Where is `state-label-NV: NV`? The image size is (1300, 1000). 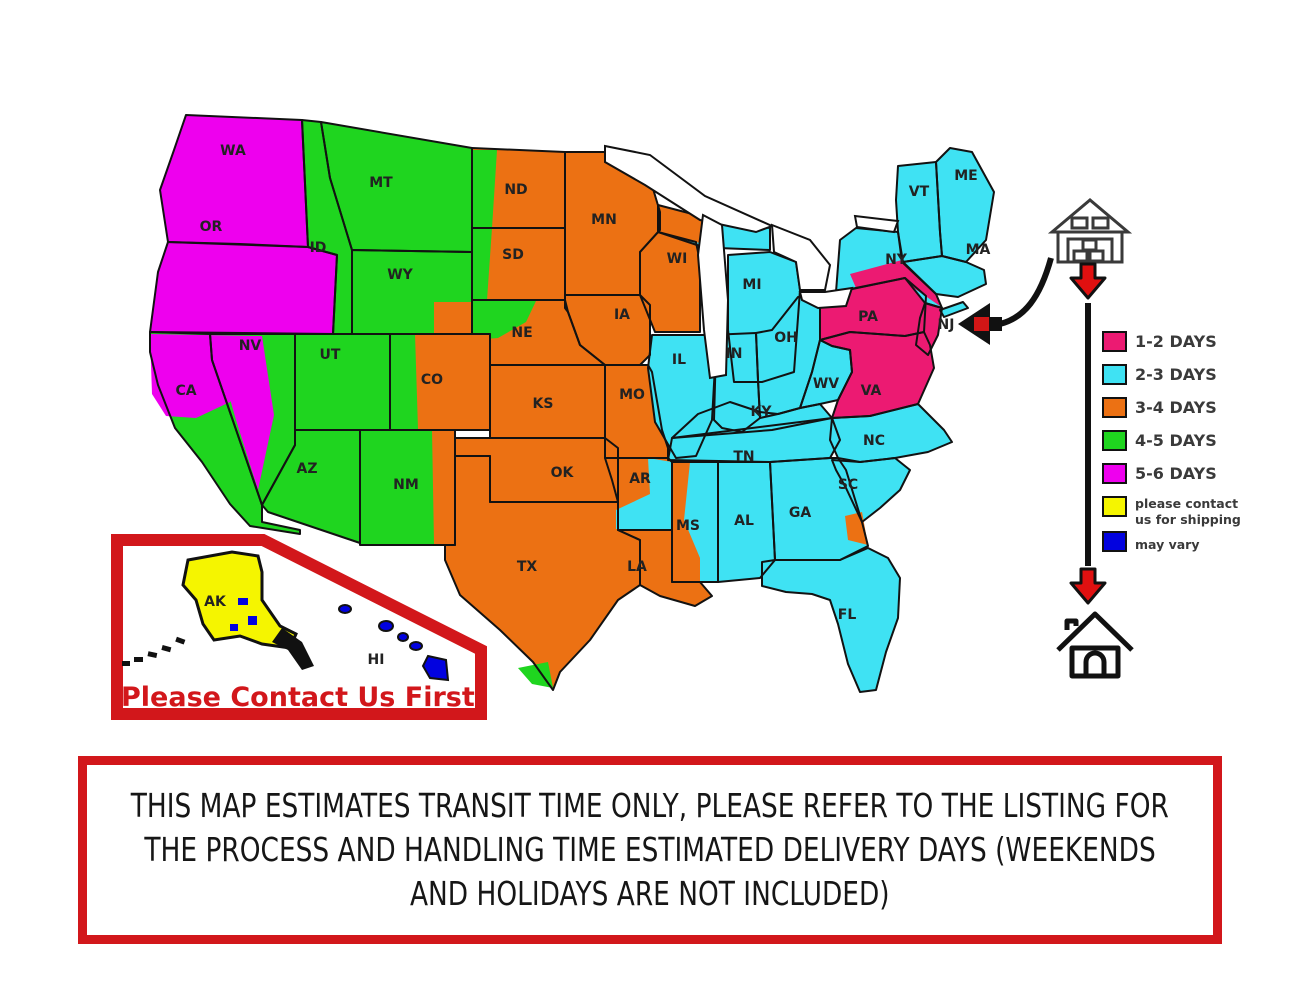 state-label-NV: NV is located at coordinates (250, 346).